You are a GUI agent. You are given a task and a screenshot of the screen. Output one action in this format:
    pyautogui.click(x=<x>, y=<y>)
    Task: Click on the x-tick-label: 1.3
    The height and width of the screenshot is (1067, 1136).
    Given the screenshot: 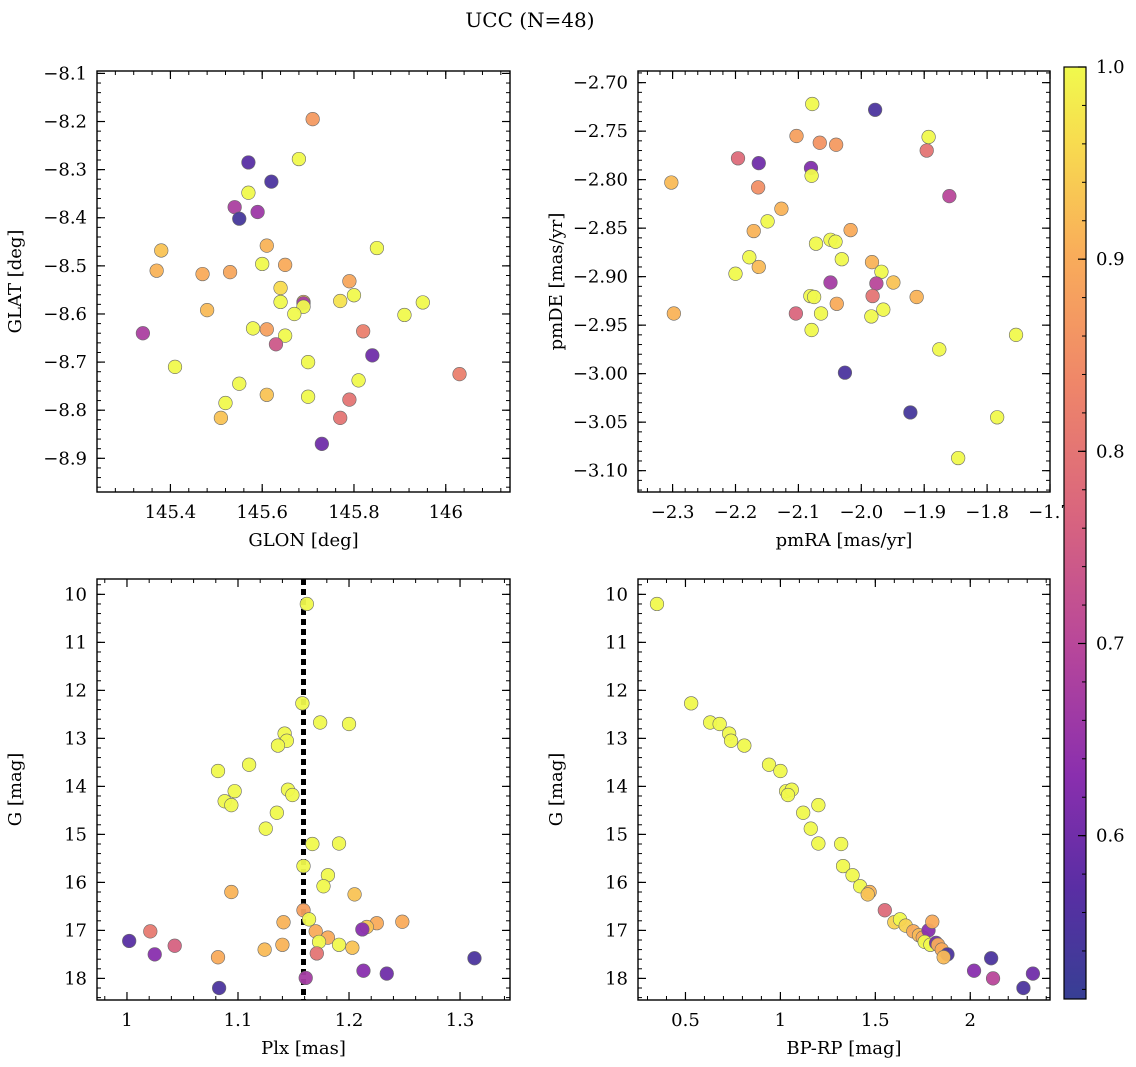 What is the action you would take?
    pyautogui.click(x=460, y=1020)
    